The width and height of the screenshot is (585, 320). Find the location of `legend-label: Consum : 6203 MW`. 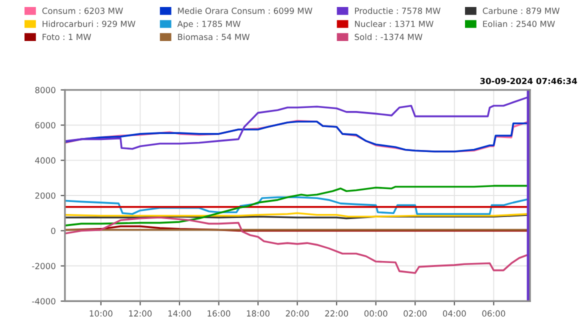

legend-label: Consum : 6203 MW is located at coordinates (82, 11).